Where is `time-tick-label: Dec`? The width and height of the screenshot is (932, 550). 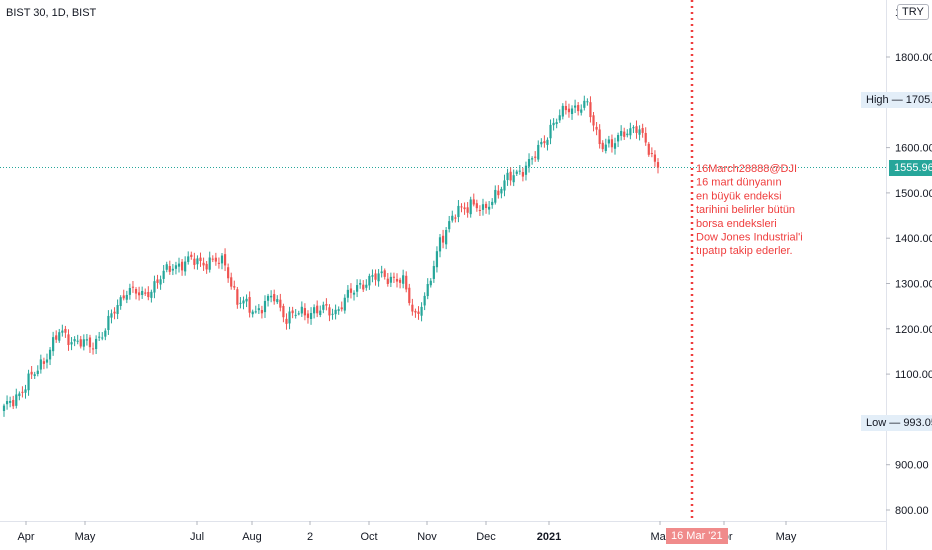 time-tick-label: Dec is located at coordinates (486, 537).